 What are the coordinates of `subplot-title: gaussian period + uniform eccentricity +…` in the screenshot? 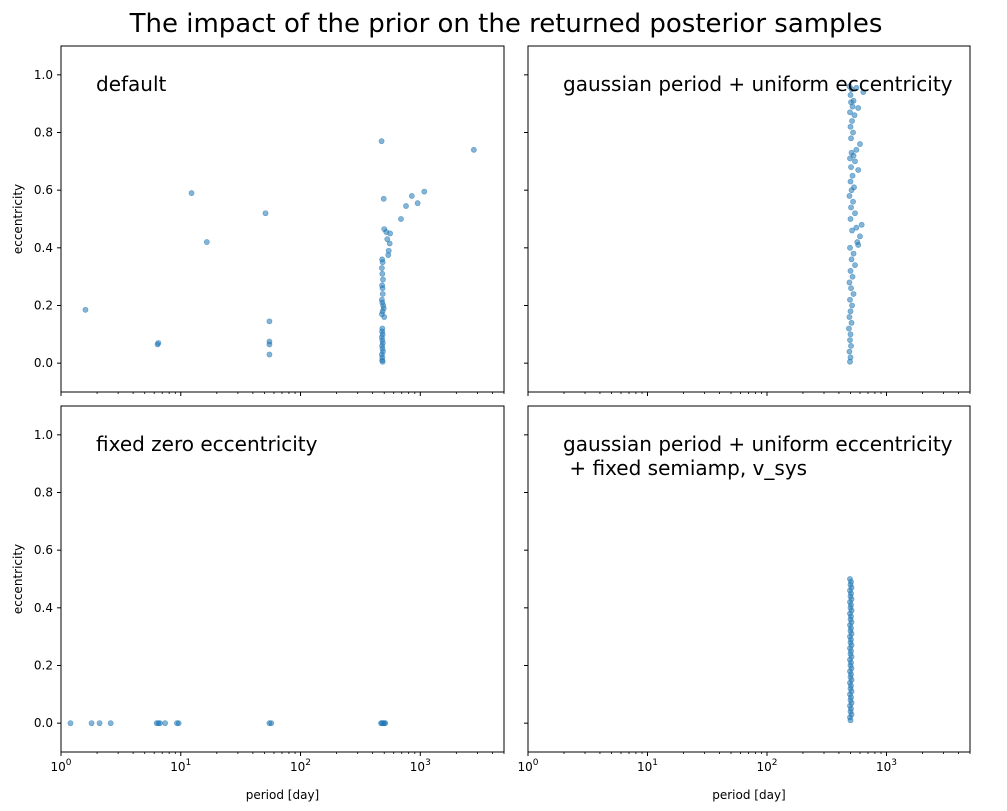 It's located at (758, 456).